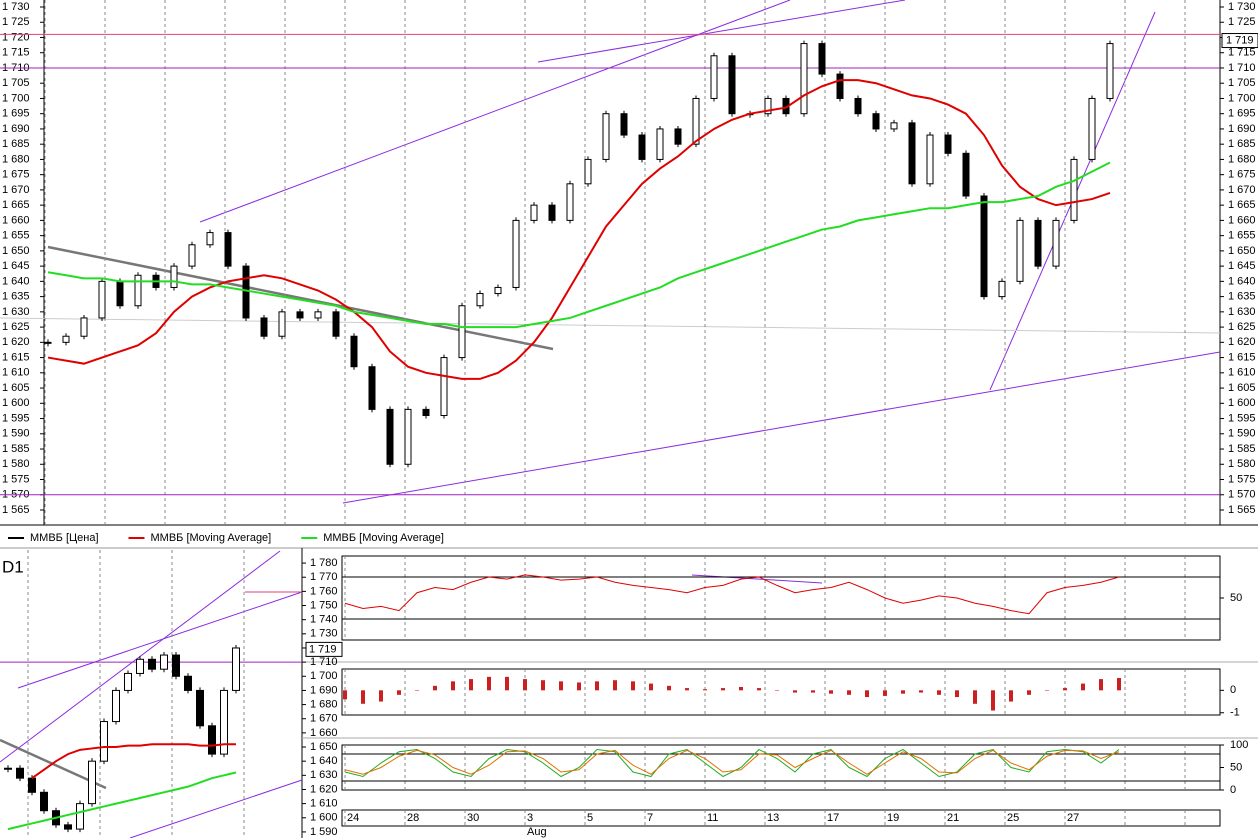 The height and width of the screenshot is (838, 1258). I want to click on y-tick-label: 1 730, so click(16, 7).